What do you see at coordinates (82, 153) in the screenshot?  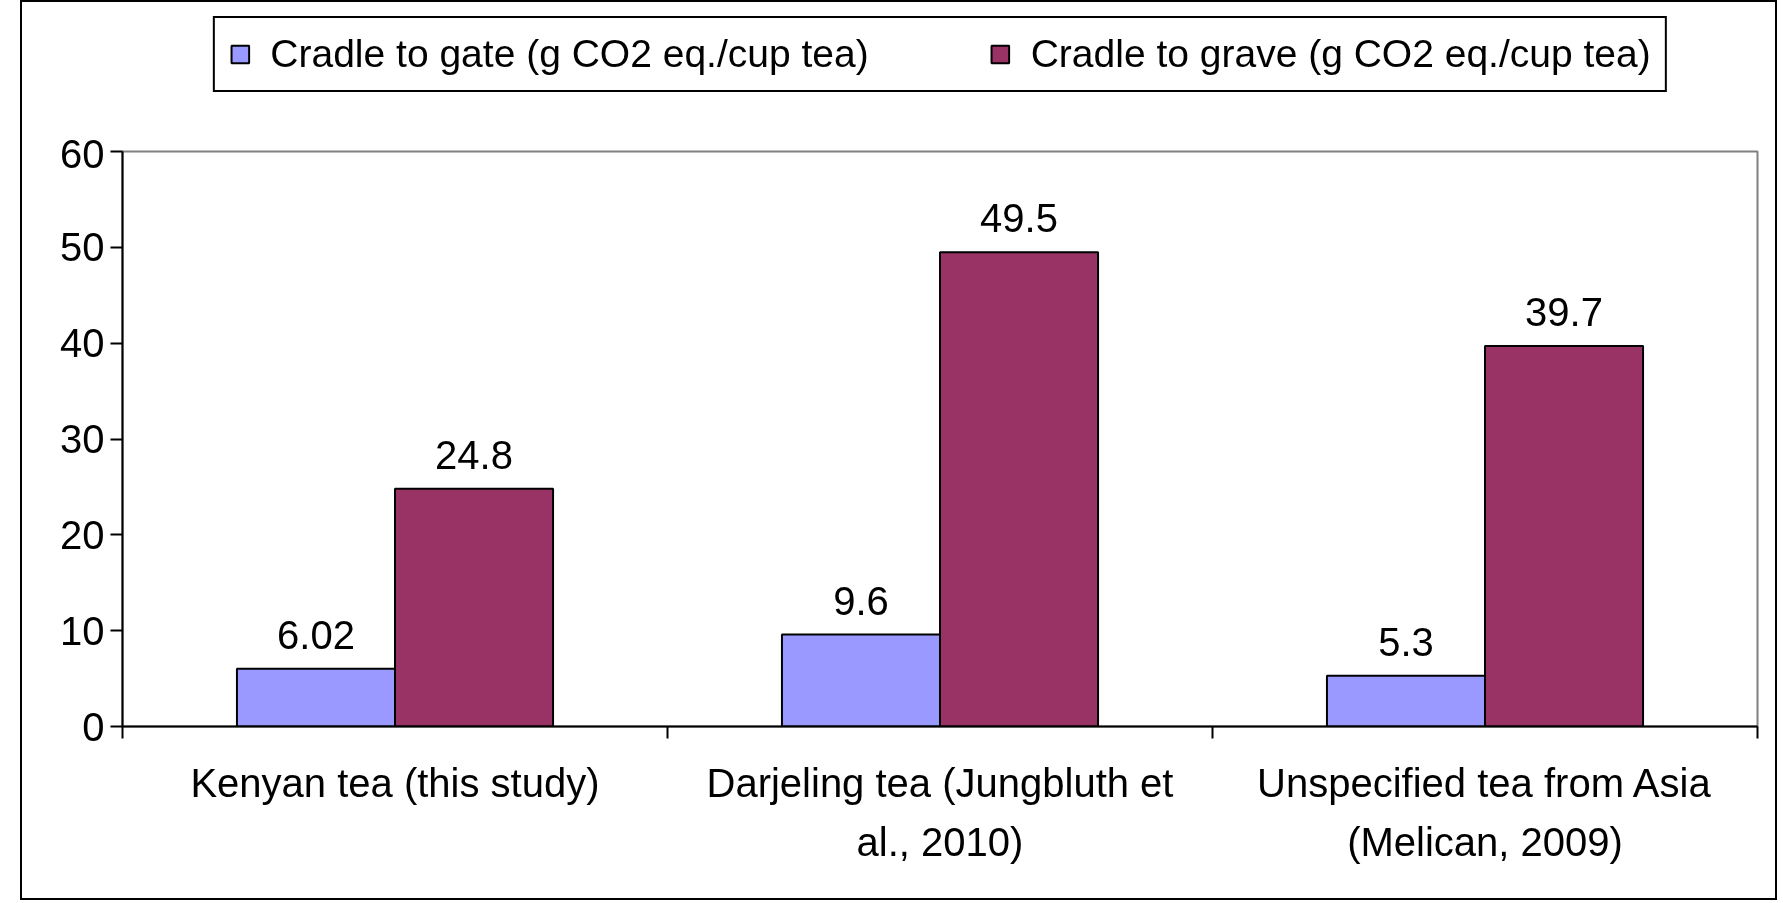 I see `y-tick-label: 60` at bounding box center [82, 153].